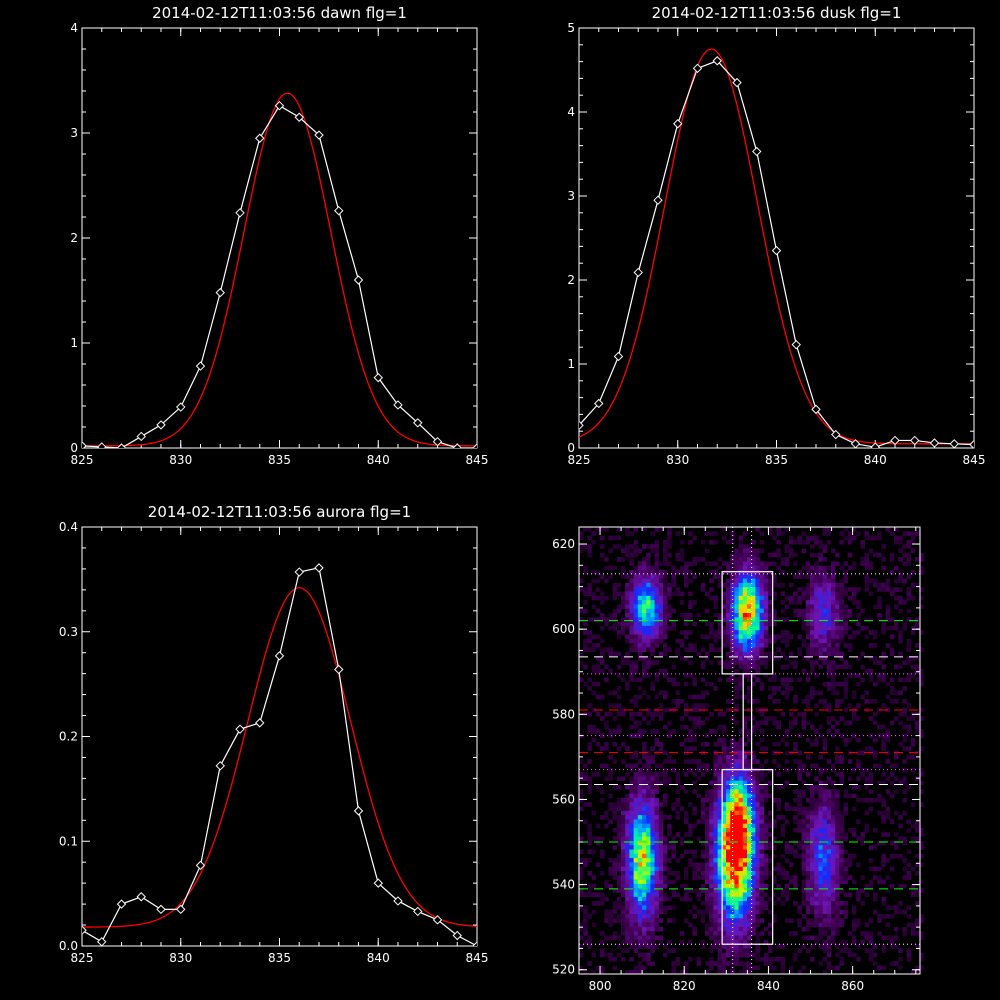 The width and height of the screenshot is (1000, 1000). Describe the element at coordinates (581, 425) in the screenshot. I see `data-point` at that location.